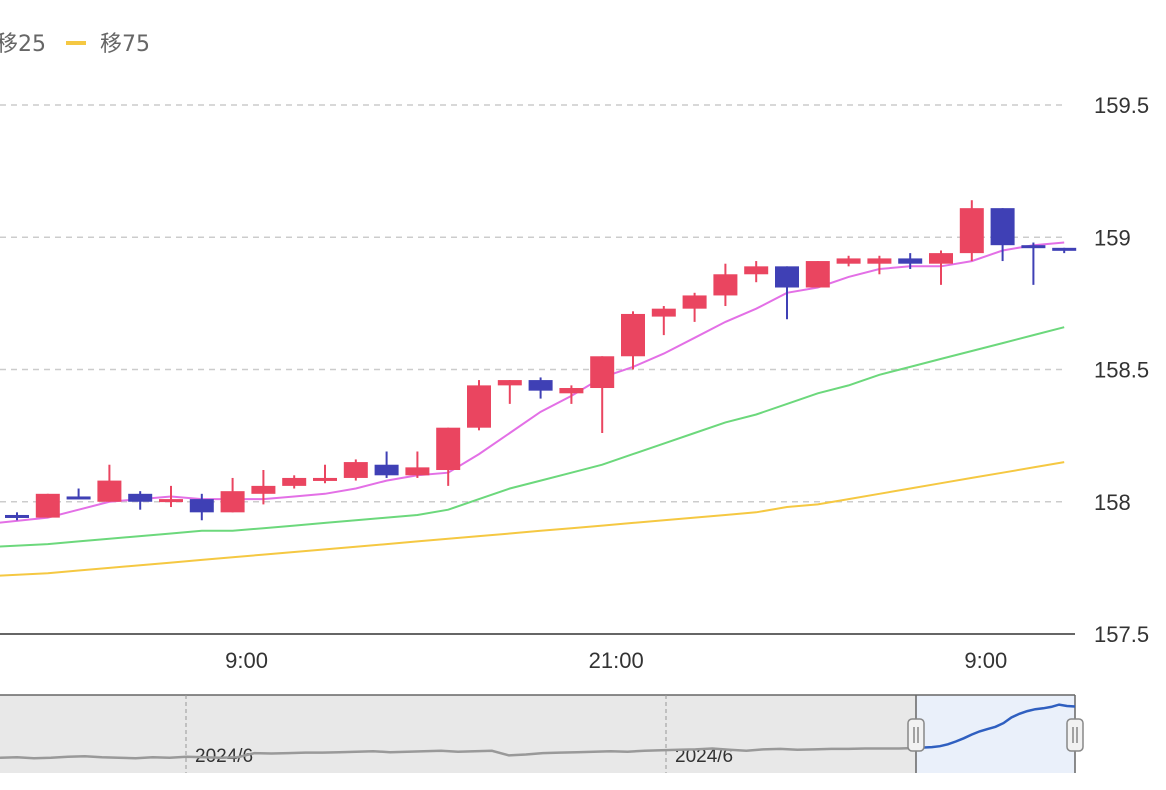 The width and height of the screenshot is (1166, 790). I want to click on x-tick-label: 21:00, so click(616, 660).